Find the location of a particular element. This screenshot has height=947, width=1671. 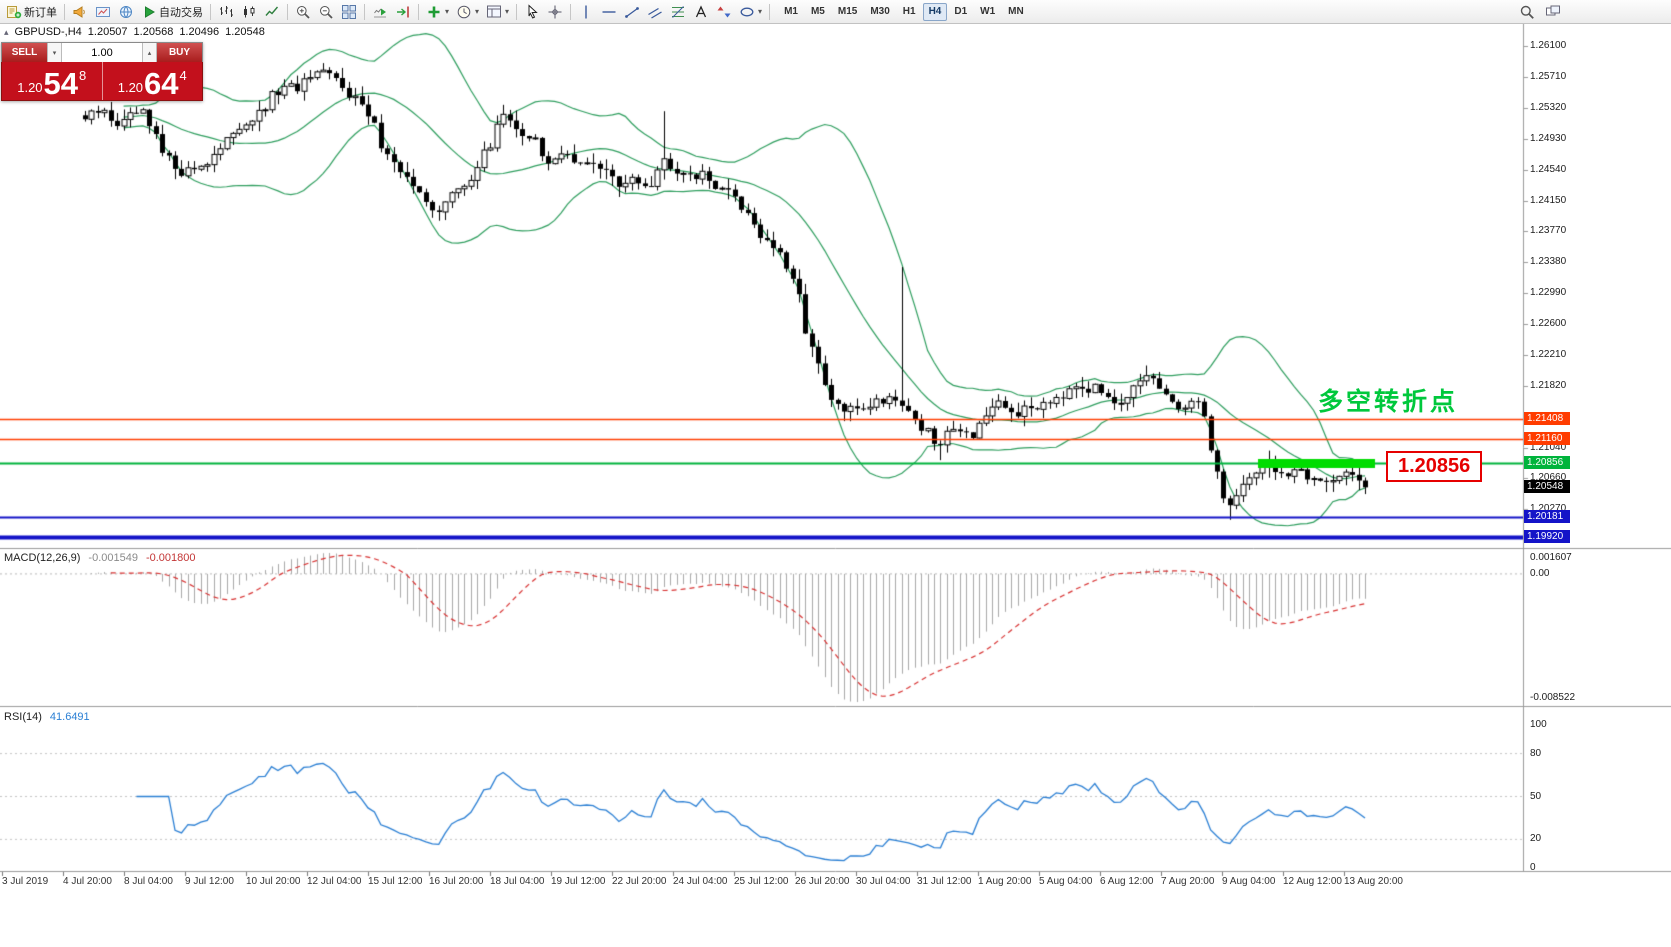

time-axis-label: 12 Aug 12:00 is located at coordinates (1312, 881).